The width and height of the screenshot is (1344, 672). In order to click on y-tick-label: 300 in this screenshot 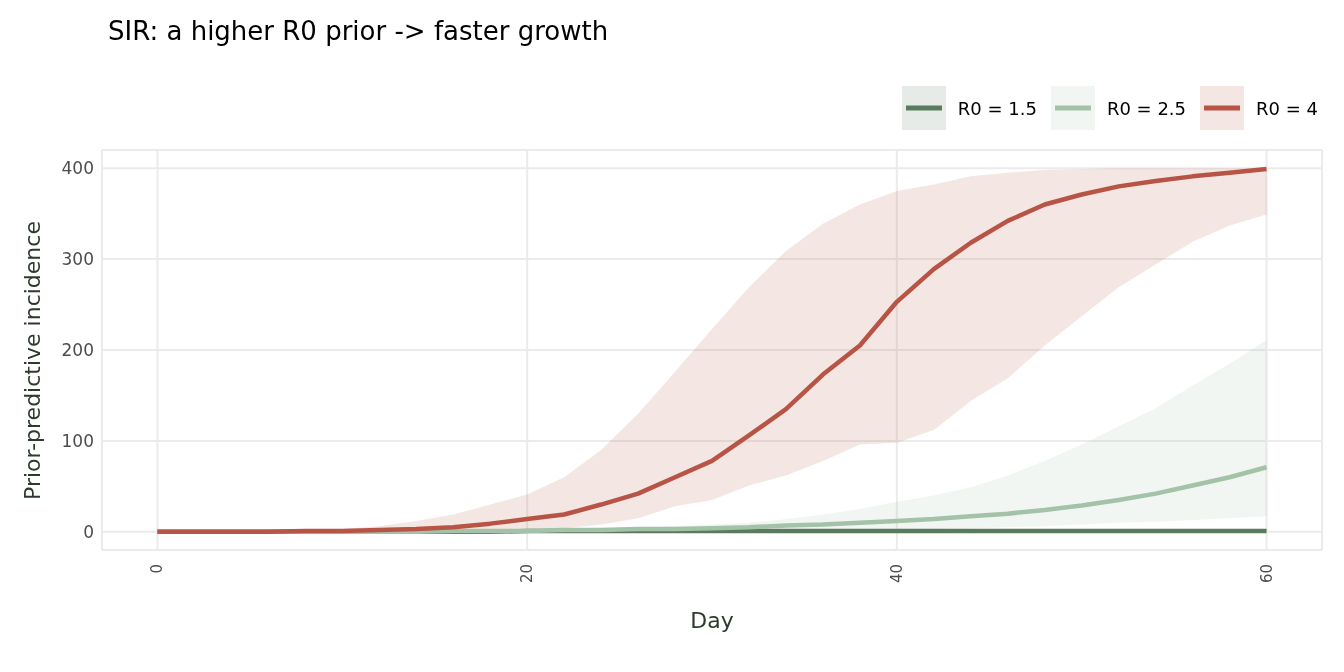, I will do `click(77, 259)`.